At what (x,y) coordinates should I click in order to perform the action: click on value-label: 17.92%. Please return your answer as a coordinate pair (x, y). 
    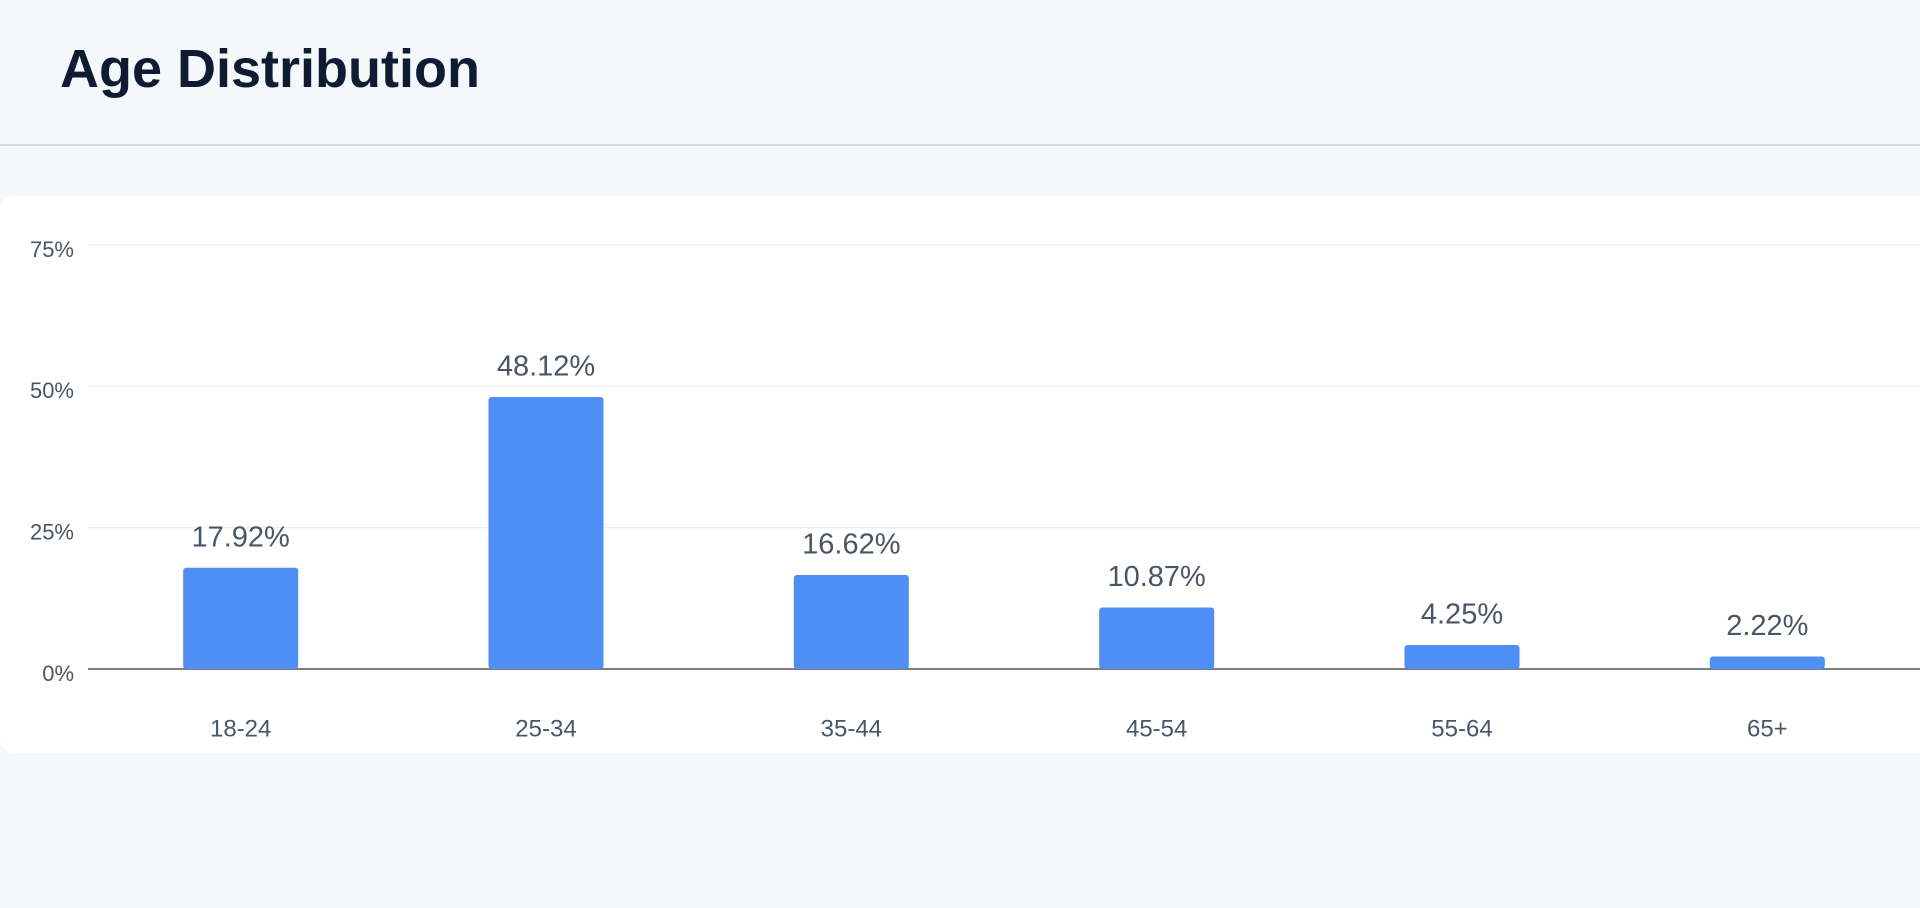
    Looking at the image, I should click on (240, 537).